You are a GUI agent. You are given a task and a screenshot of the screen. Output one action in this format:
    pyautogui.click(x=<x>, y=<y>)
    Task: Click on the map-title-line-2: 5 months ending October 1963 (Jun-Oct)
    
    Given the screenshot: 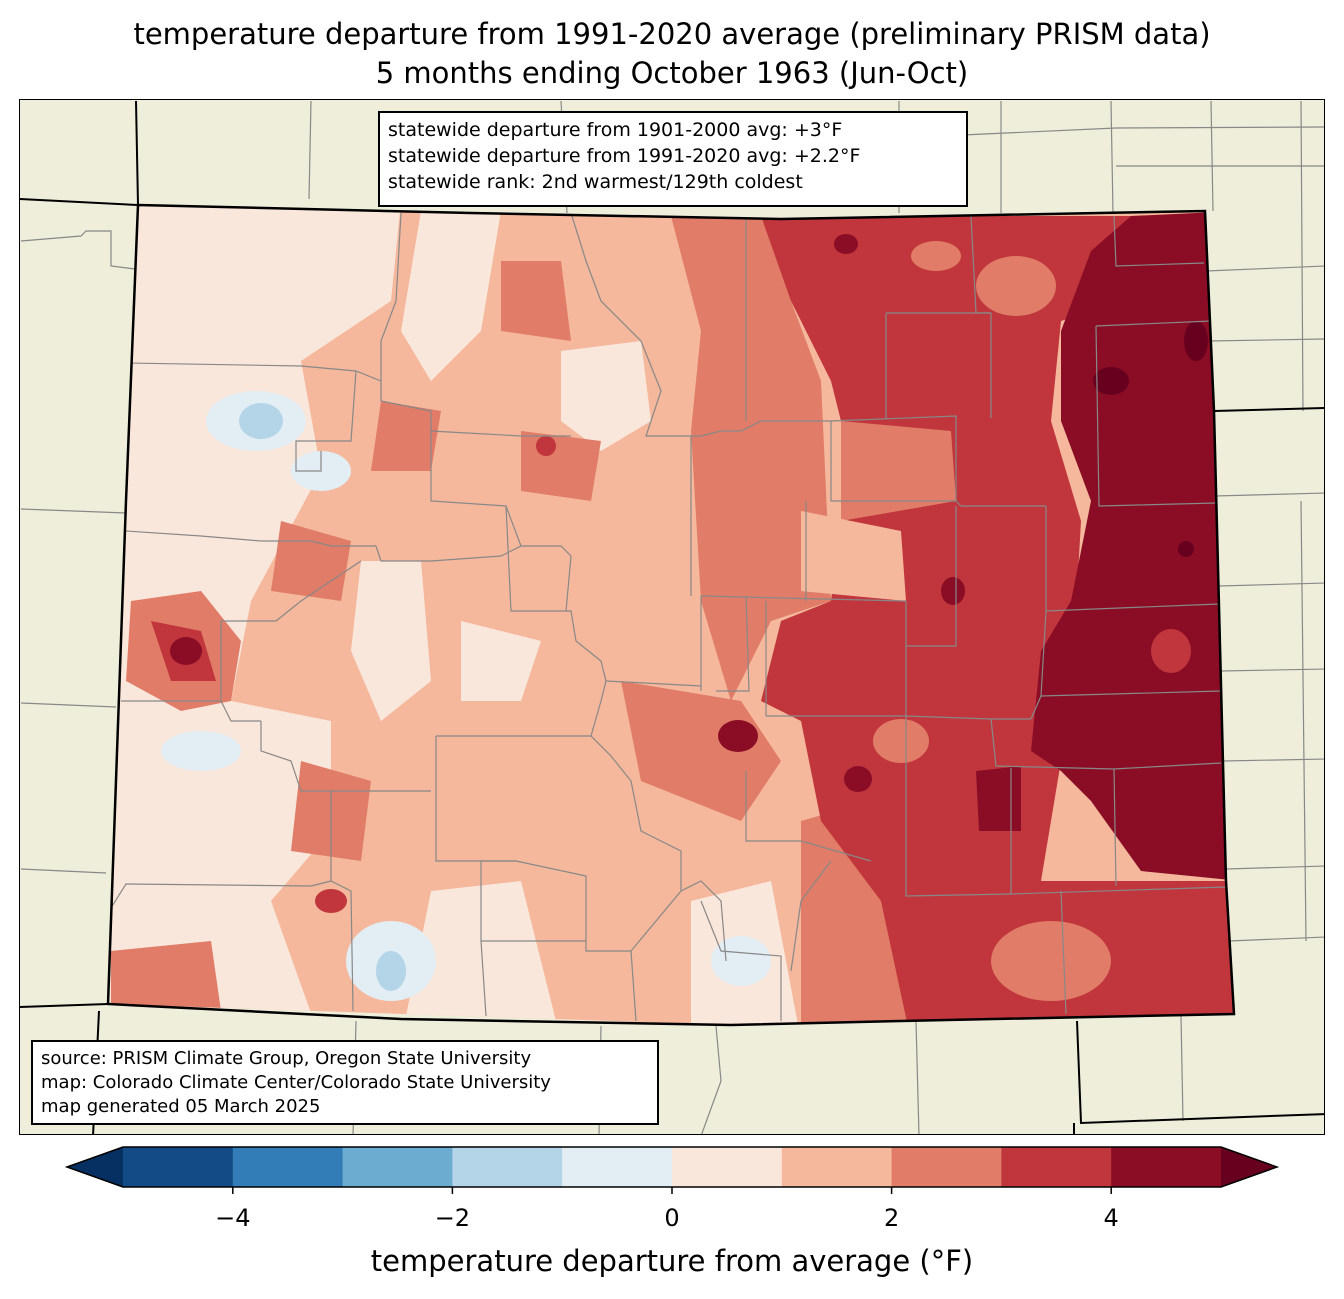 What is the action you would take?
    pyautogui.click(x=672, y=73)
    